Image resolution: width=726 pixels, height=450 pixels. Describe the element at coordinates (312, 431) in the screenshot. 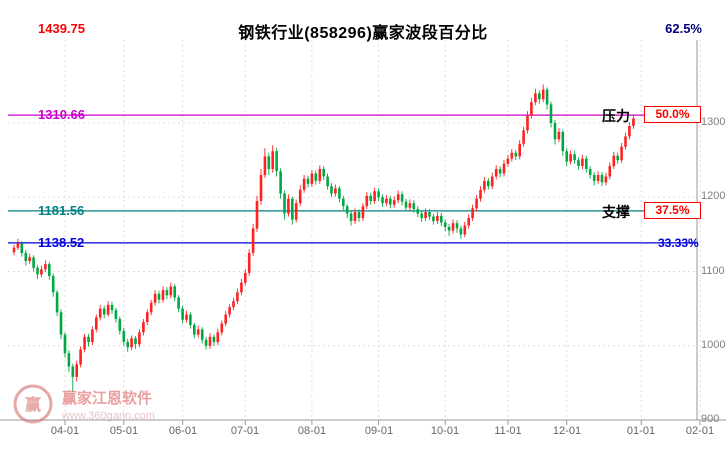

I see `x-axis-label: 08-01` at that location.